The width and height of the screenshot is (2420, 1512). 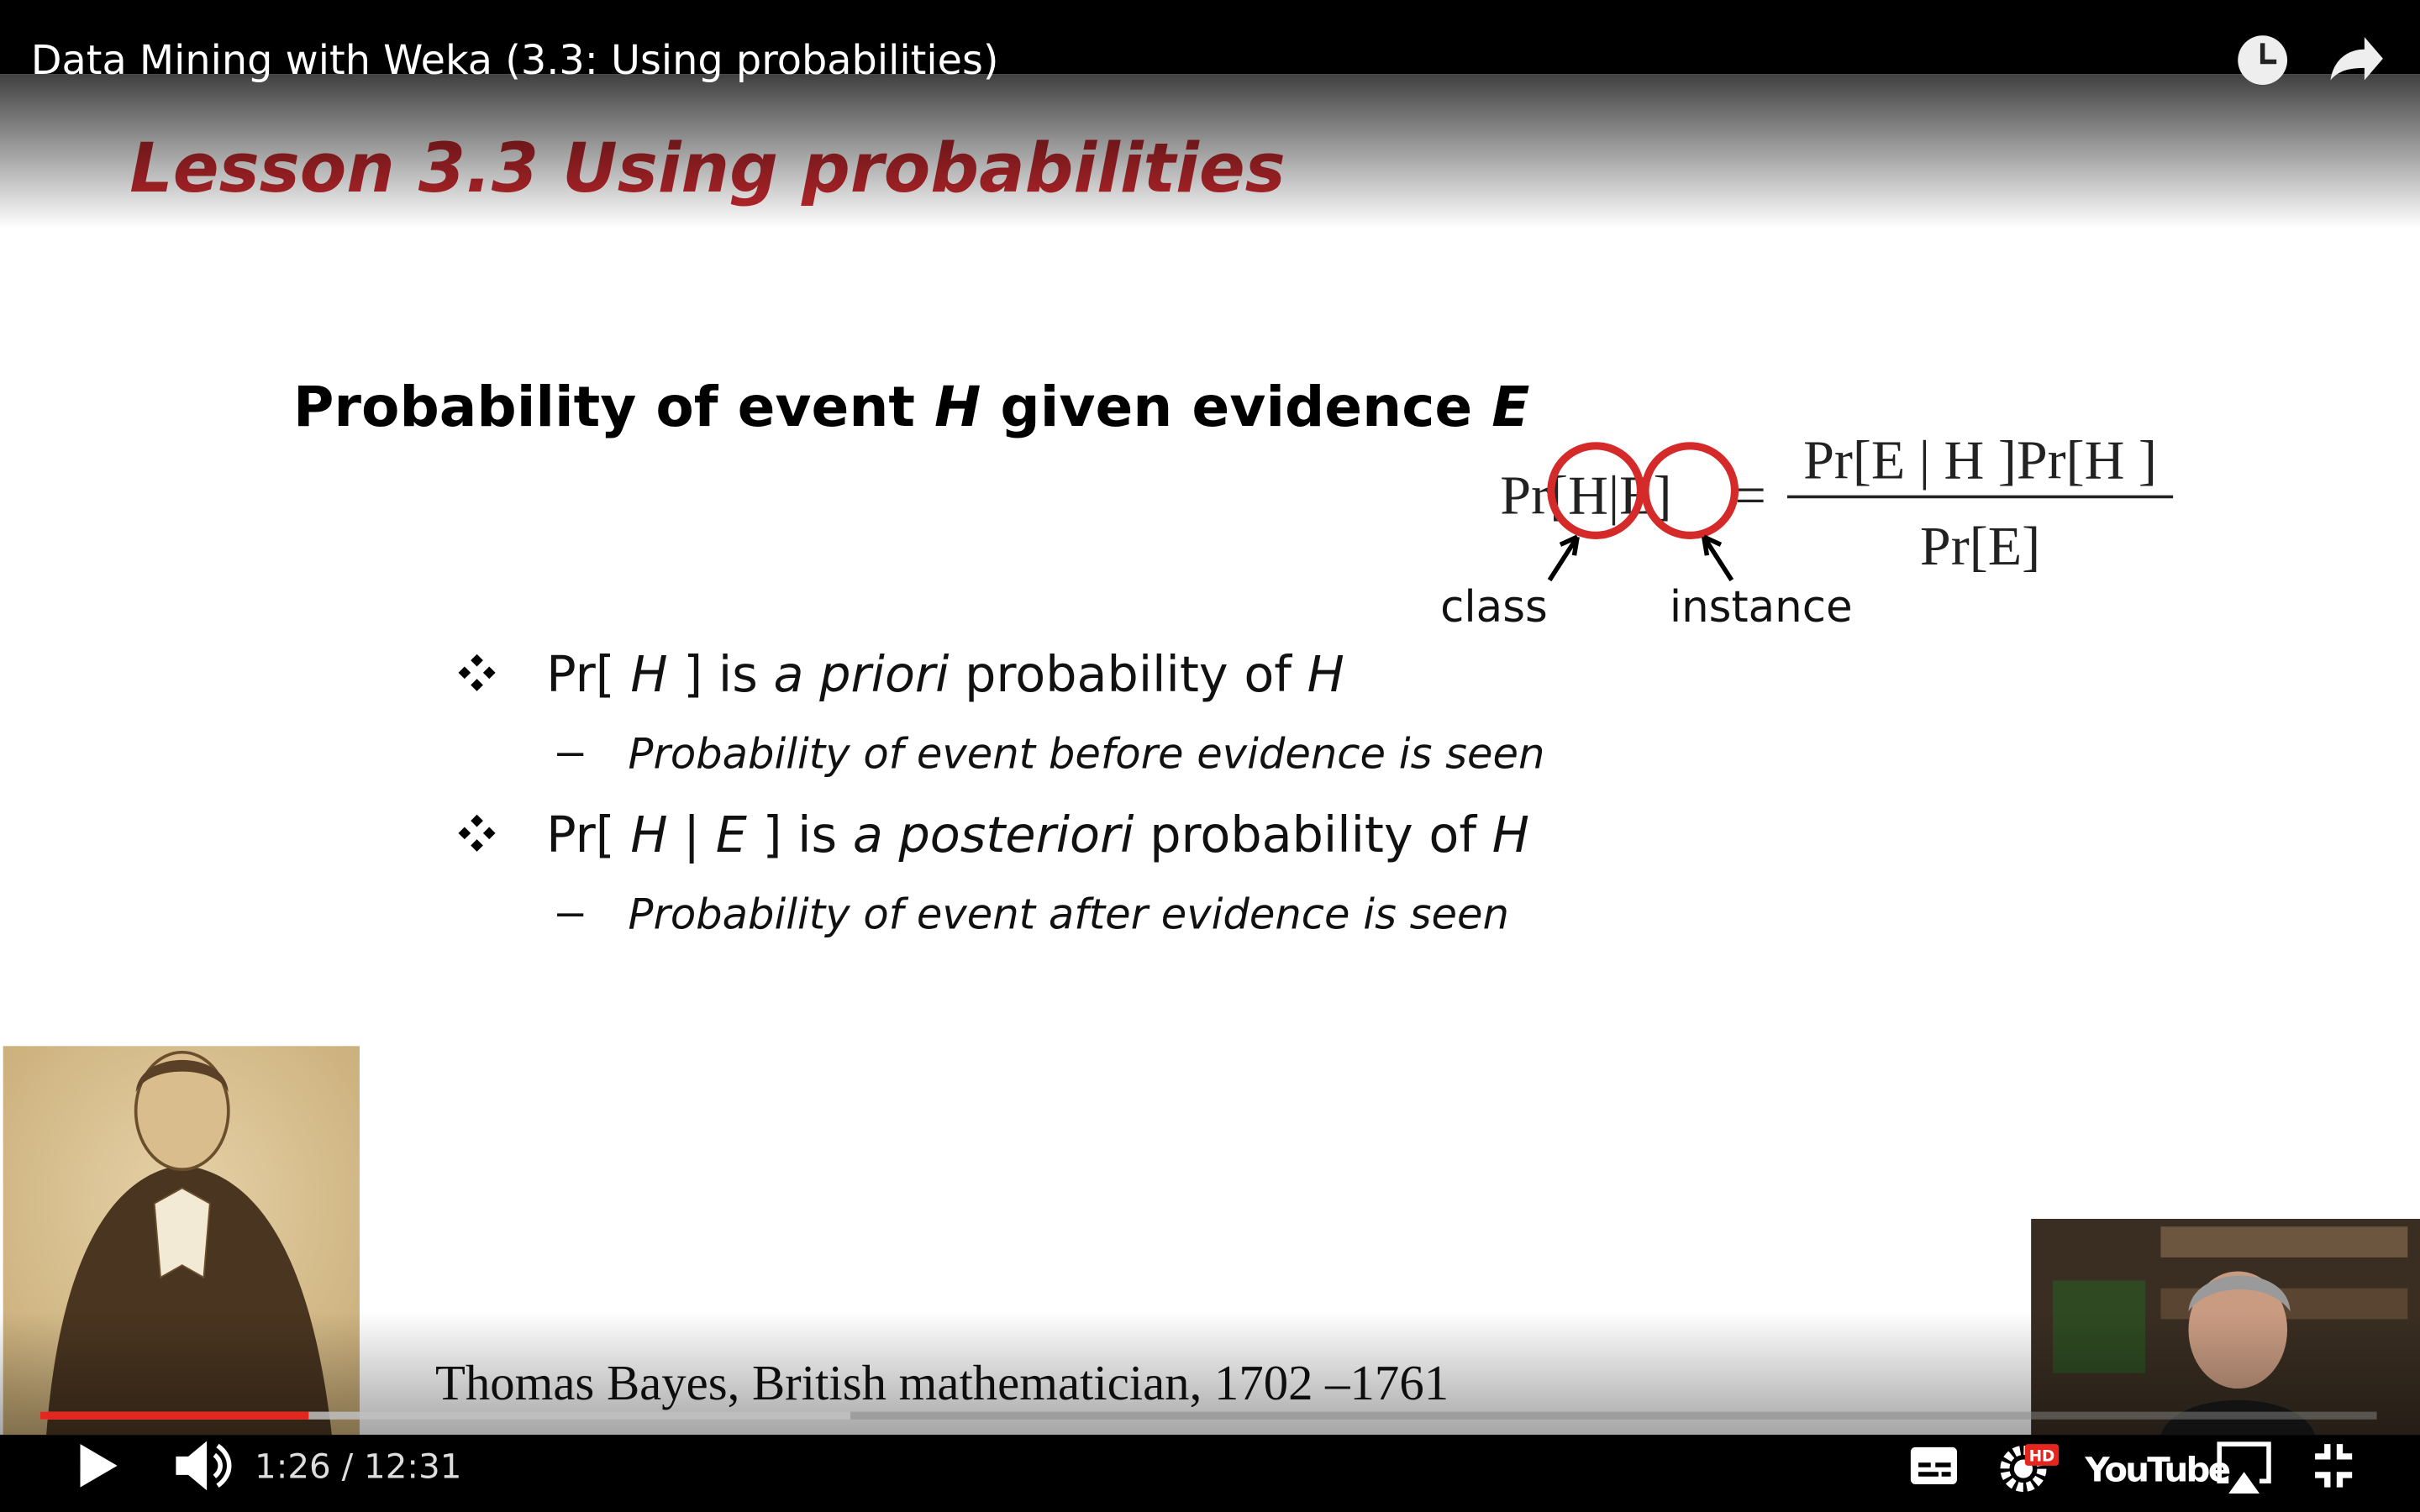 I want to click on volume-button, so click(x=204, y=1466).